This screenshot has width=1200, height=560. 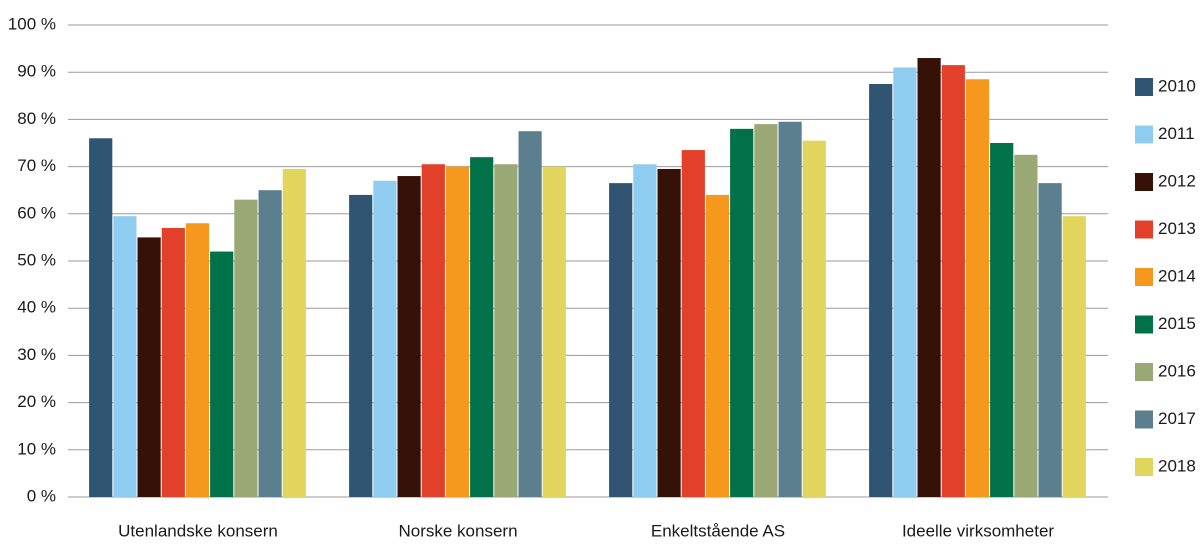 What do you see at coordinates (1177, 370) in the screenshot?
I see `legend-label: 2016` at bounding box center [1177, 370].